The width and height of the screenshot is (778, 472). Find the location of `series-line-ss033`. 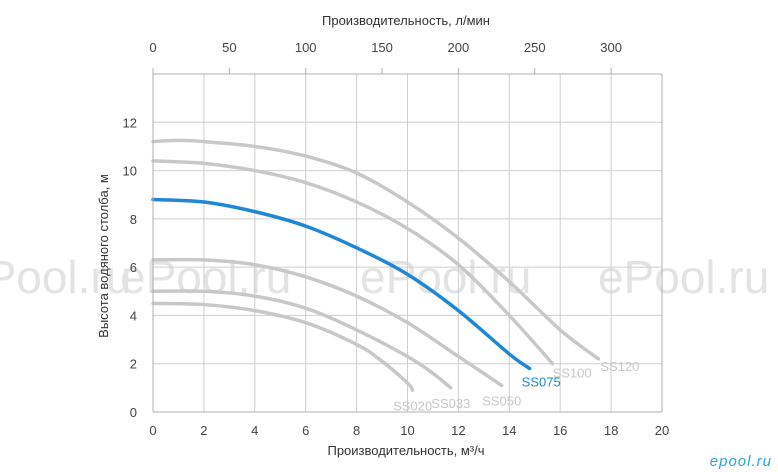

series-line-ss033 is located at coordinates (302, 339).